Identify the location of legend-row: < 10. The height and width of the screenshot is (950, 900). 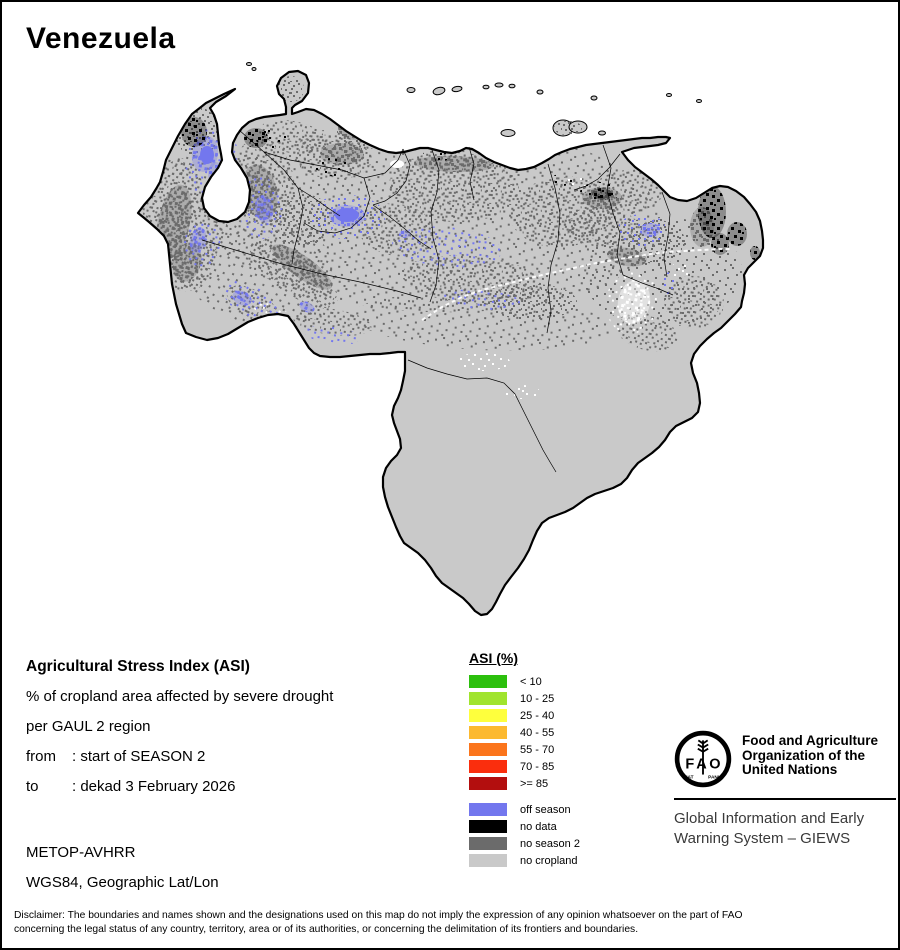
(524, 681).